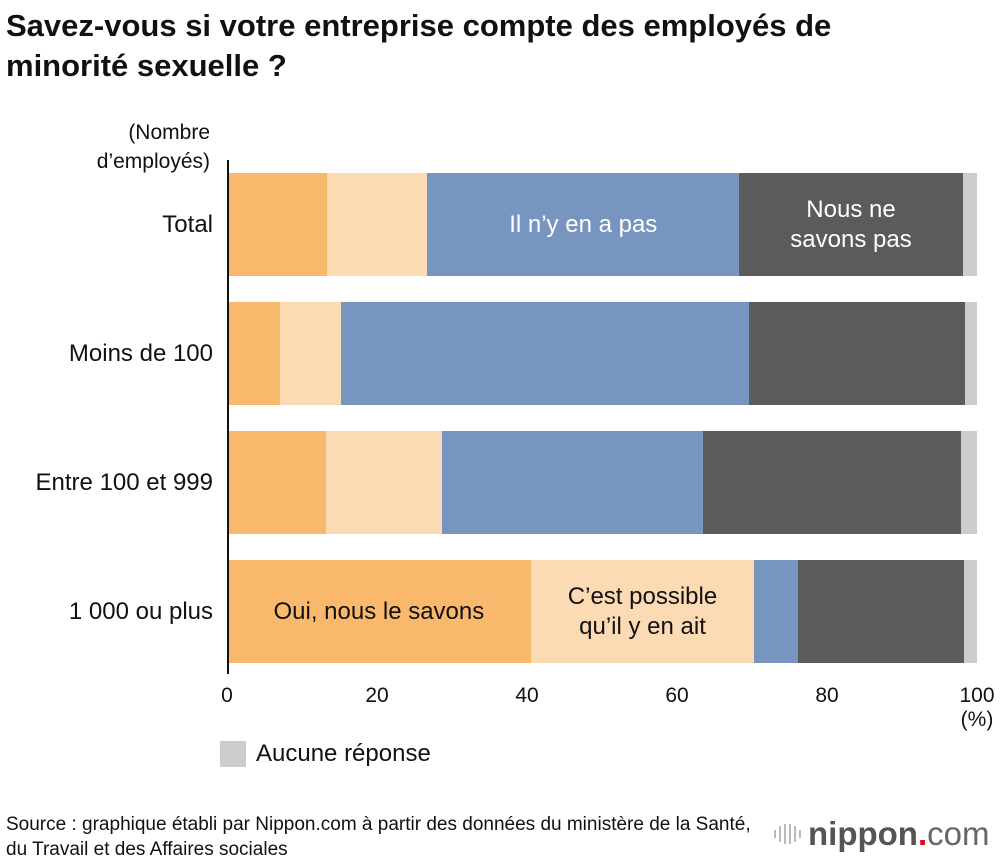 The height and width of the screenshot is (862, 1000). I want to click on bar-segment: Oui, nous le savons, so click(379, 611).